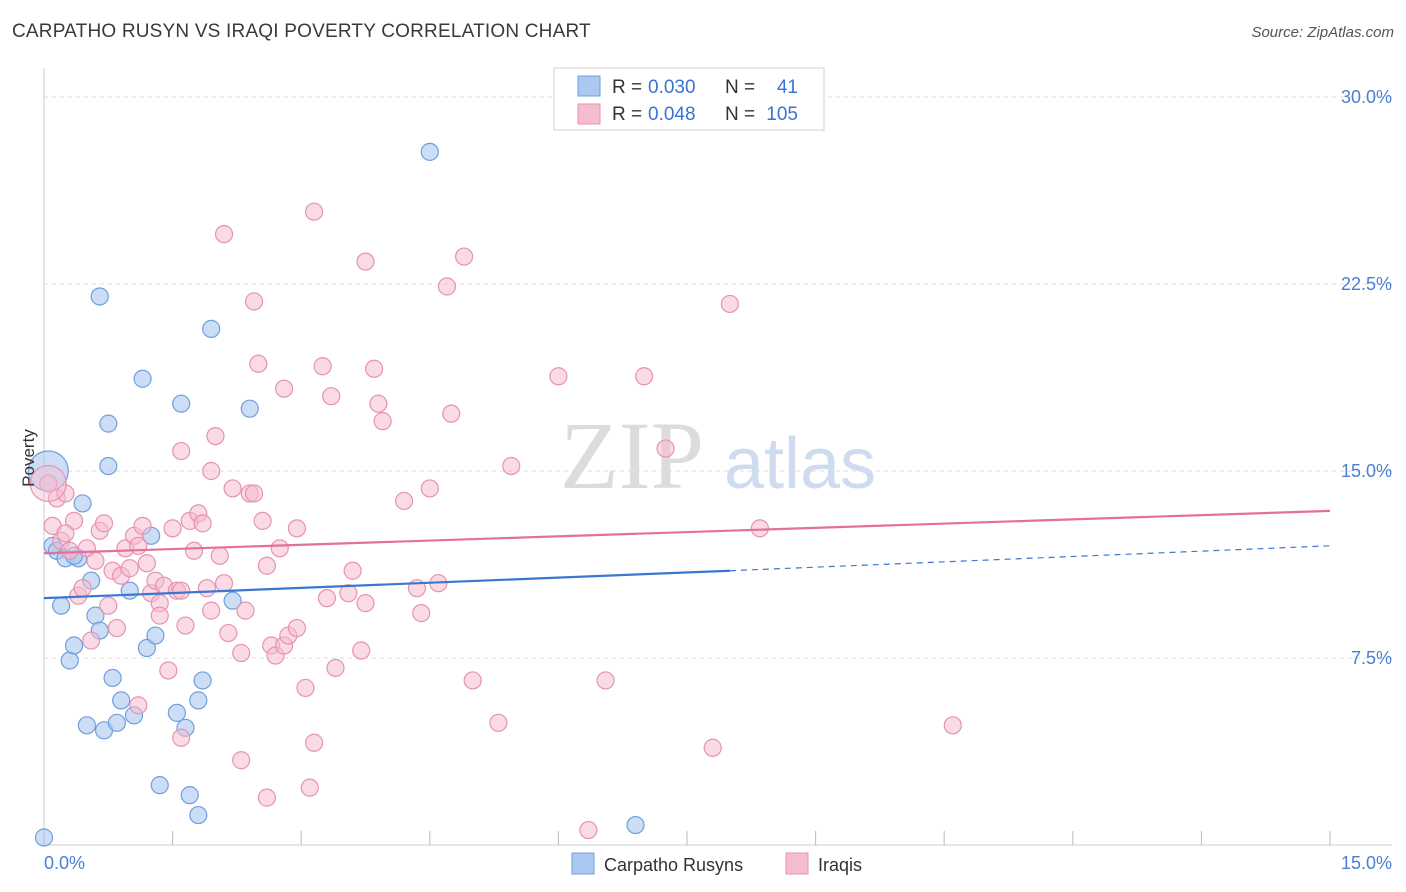 The width and height of the screenshot is (1406, 892). Describe the element at coordinates (589, 86) in the screenshot. I see `legend-swatch-blue` at that location.